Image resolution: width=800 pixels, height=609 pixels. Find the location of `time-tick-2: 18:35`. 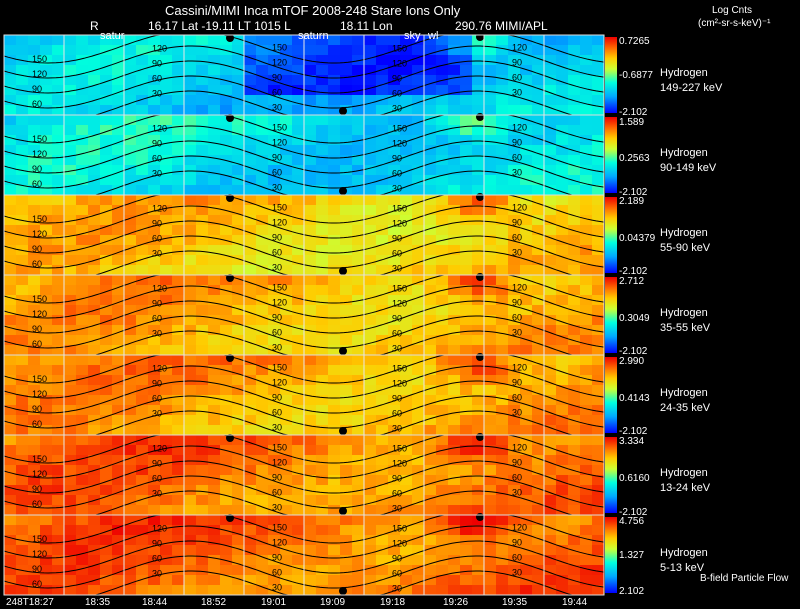

time-tick-2: 18:35 is located at coordinates (98, 602).